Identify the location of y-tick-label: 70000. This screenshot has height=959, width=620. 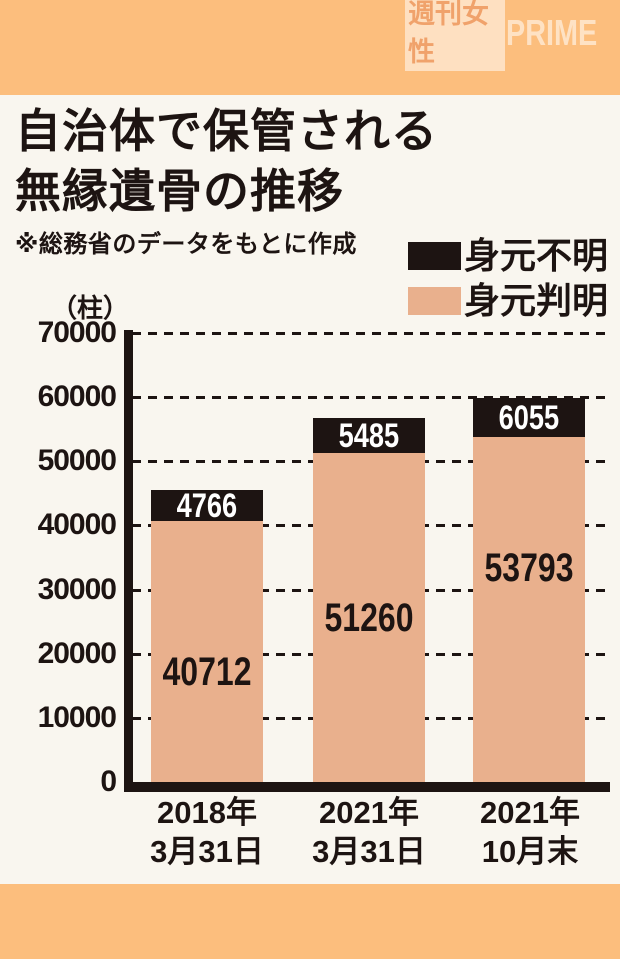
(77, 332).